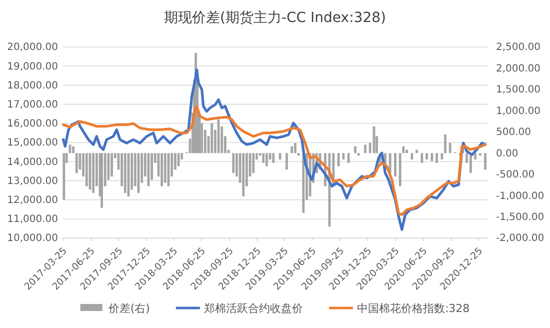  What do you see at coordinates (32, 86) in the screenshot?
I see `y-tick-label: 18,000.00` at bounding box center [32, 86].